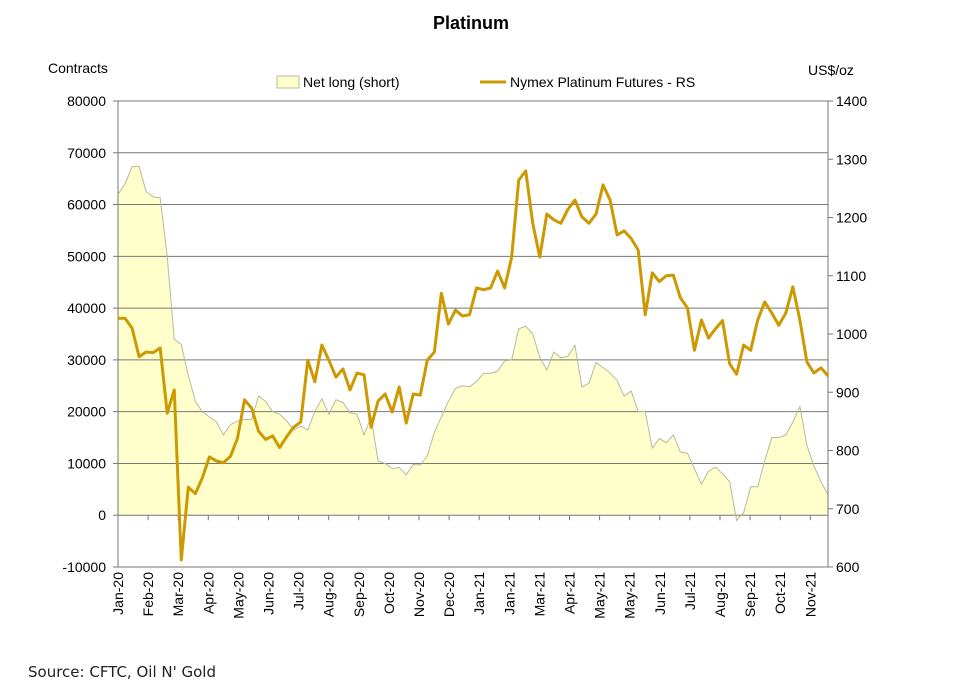  Describe the element at coordinates (84, 567) in the screenshot. I see `y-tick-label: -10000` at that location.